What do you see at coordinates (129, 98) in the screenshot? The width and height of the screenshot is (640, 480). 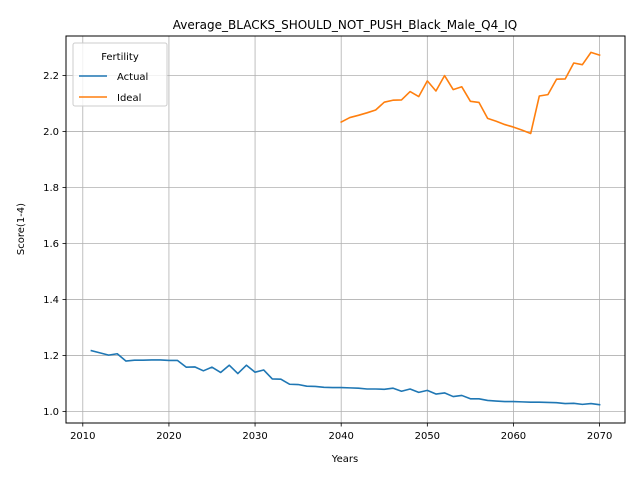 I see `legend-label-ideal: Ideal` at bounding box center [129, 98].